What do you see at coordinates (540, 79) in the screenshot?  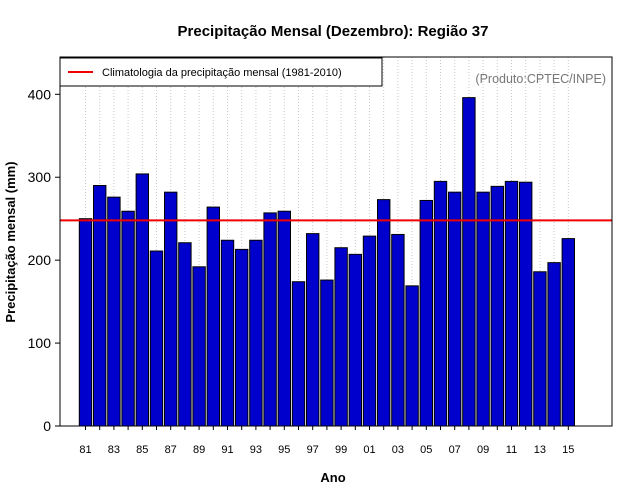 I see `source-label: (Produto:CPTEC/INPE)` at bounding box center [540, 79].